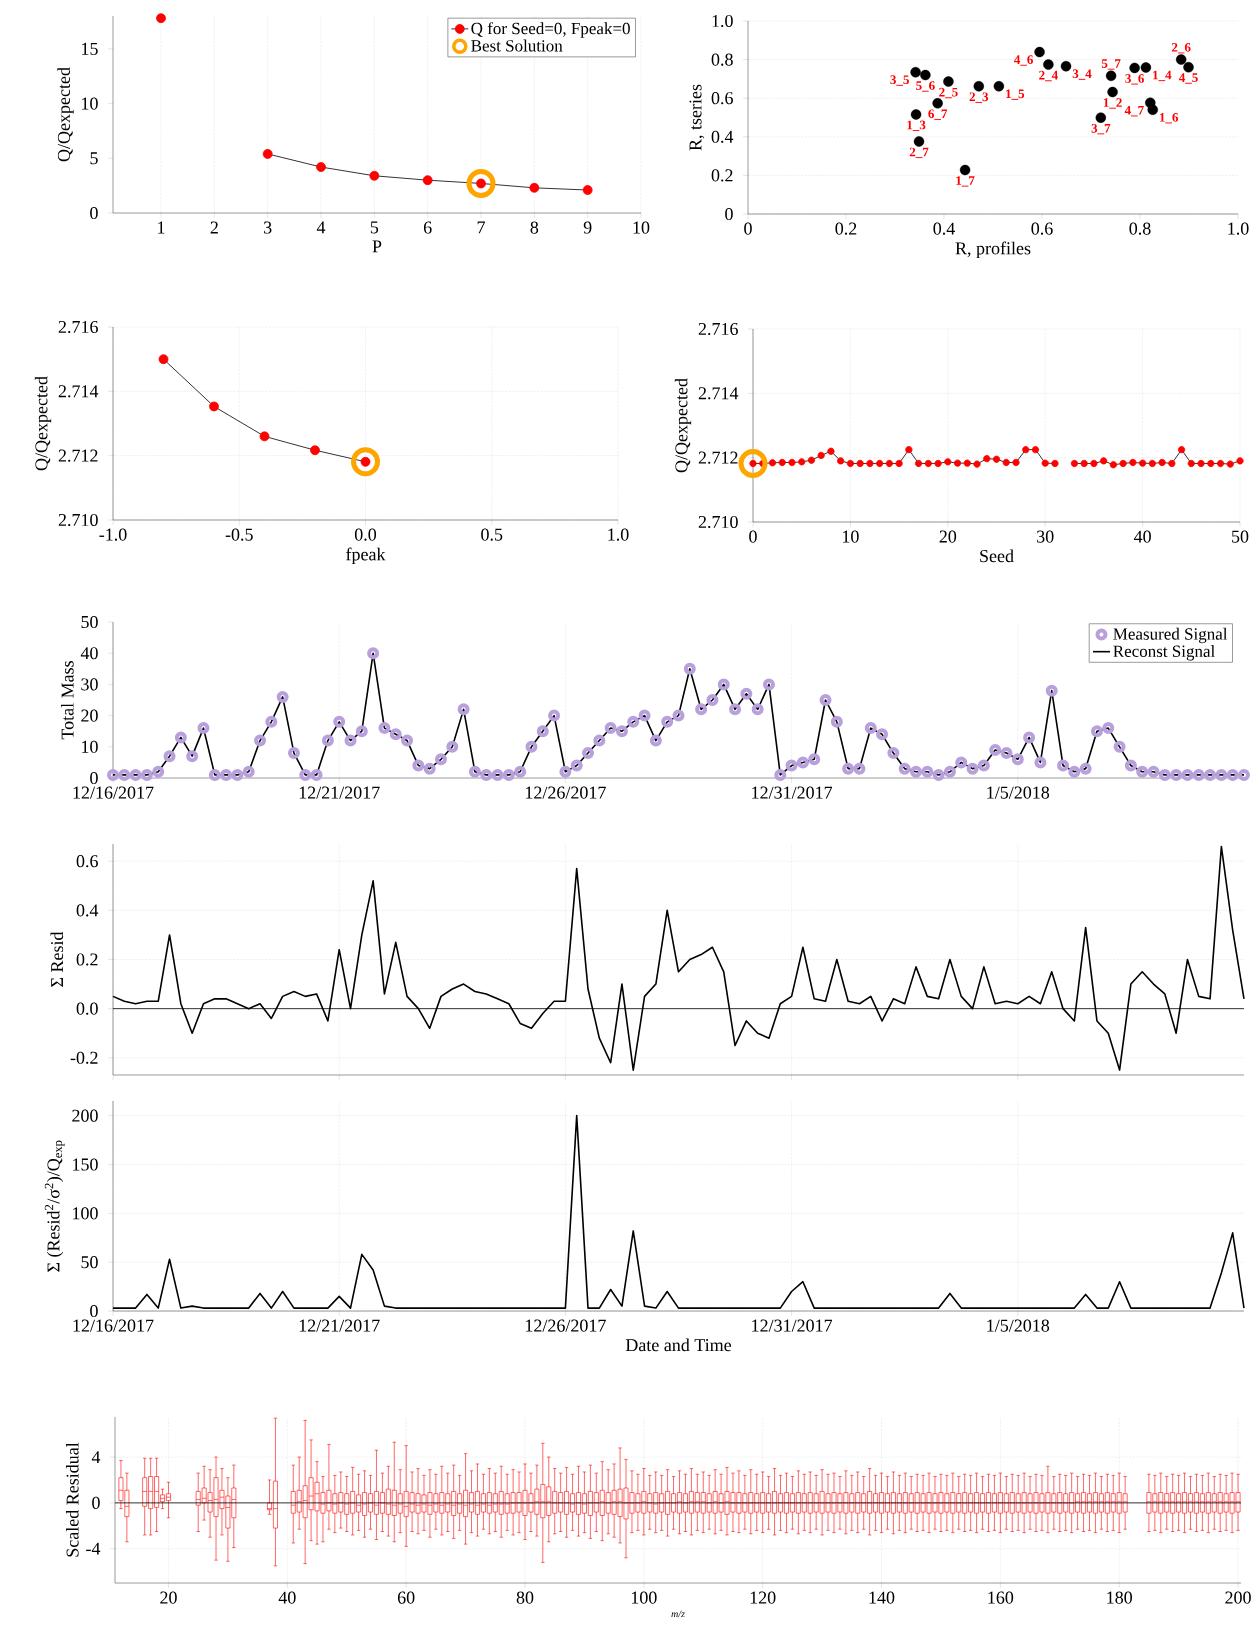 Image resolution: width=1256 pixels, height=1644 pixels. What do you see at coordinates (1162, 76) in the screenshot?
I see `data-label: 1_4` at bounding box center [1162, 76].